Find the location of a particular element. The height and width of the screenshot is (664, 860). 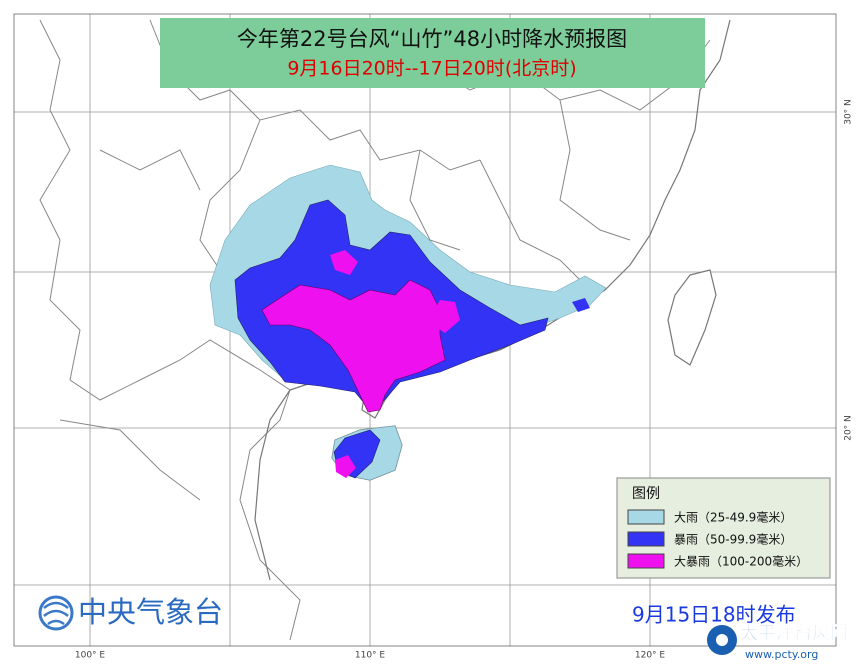

watermark-logo is located at coordinates (722, 640).